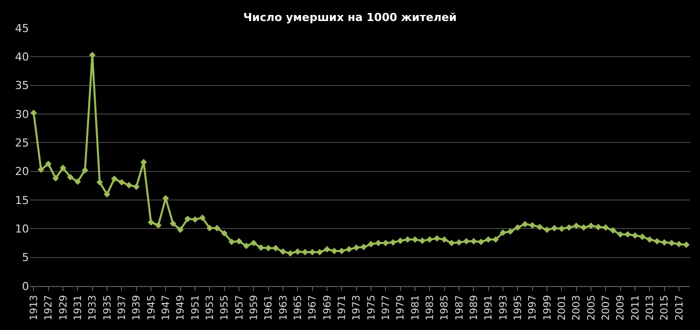 Image resolution: width=700 pixels, height=330 pixels. I want to click on x-tick-label: 1993, so click(504, 307).